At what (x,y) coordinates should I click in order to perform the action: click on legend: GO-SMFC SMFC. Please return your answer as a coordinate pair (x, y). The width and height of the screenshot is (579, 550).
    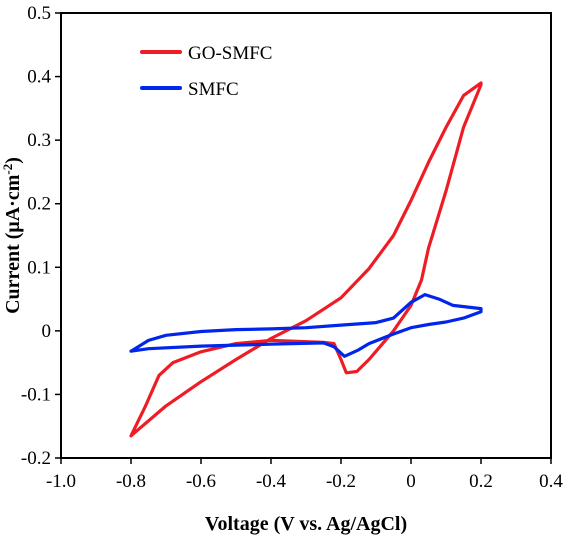
    Looking at the image, I should click on (206, 71).